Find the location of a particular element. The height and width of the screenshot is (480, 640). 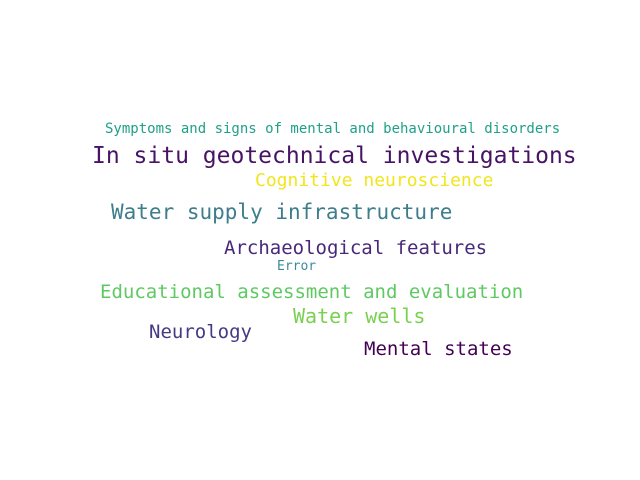

word-water-wells: Water wells is located at coordinates (359, 316).